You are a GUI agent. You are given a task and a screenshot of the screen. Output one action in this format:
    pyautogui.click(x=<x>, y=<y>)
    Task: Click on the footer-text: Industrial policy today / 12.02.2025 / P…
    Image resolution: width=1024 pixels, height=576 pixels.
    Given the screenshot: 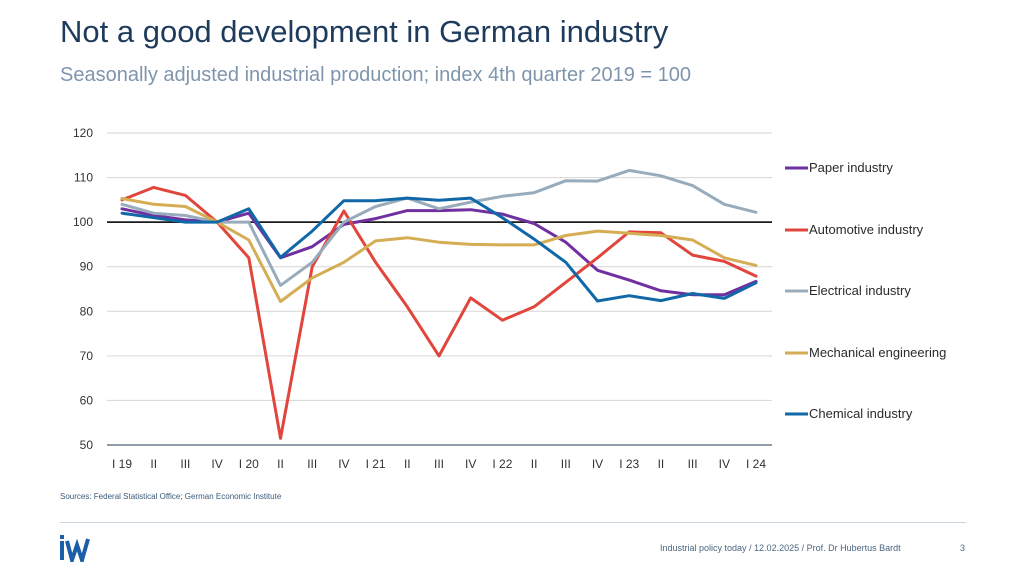 What is the action you would take?
    pyautogui.click(x=780, y=548)
    